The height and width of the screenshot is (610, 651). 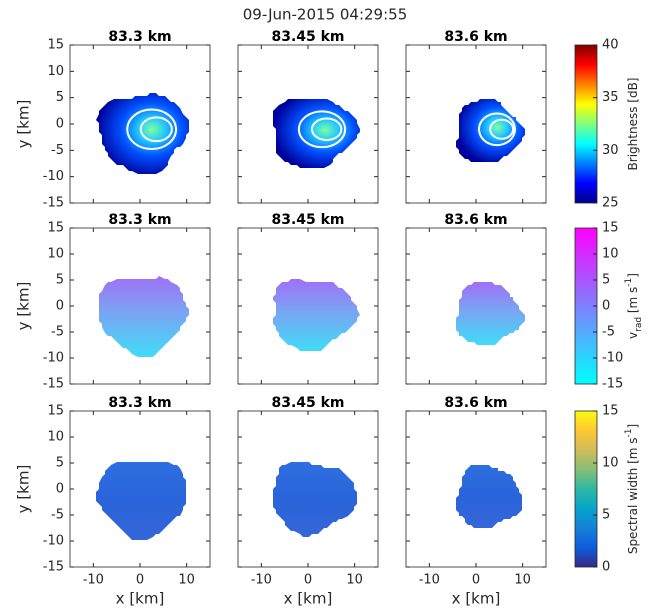 I want to click on figure-title: 09-Jun-2015 04:29:55, so click(x=325, y=15).